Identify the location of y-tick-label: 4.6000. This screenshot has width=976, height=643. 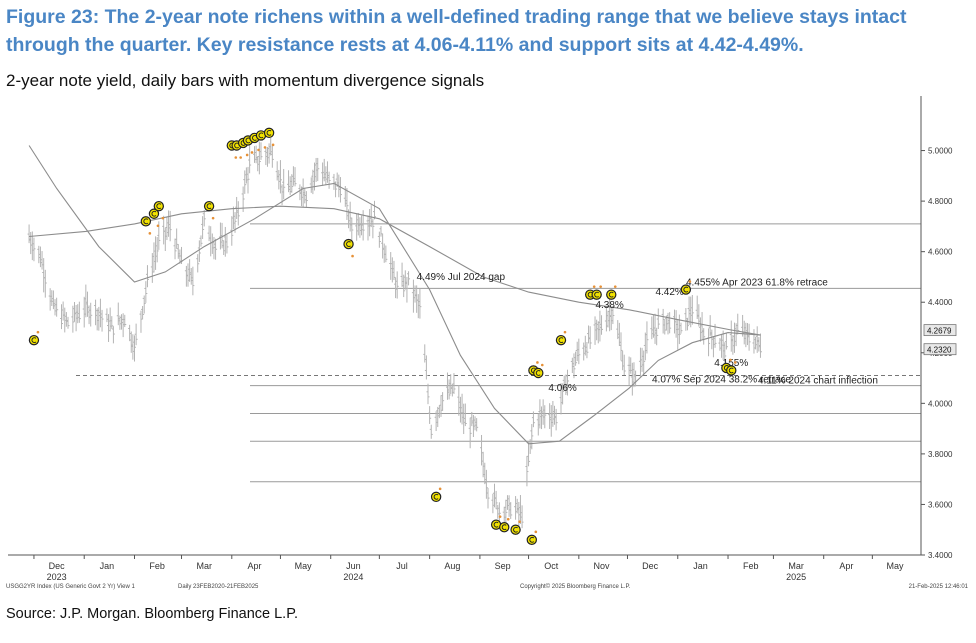
(940, 252).